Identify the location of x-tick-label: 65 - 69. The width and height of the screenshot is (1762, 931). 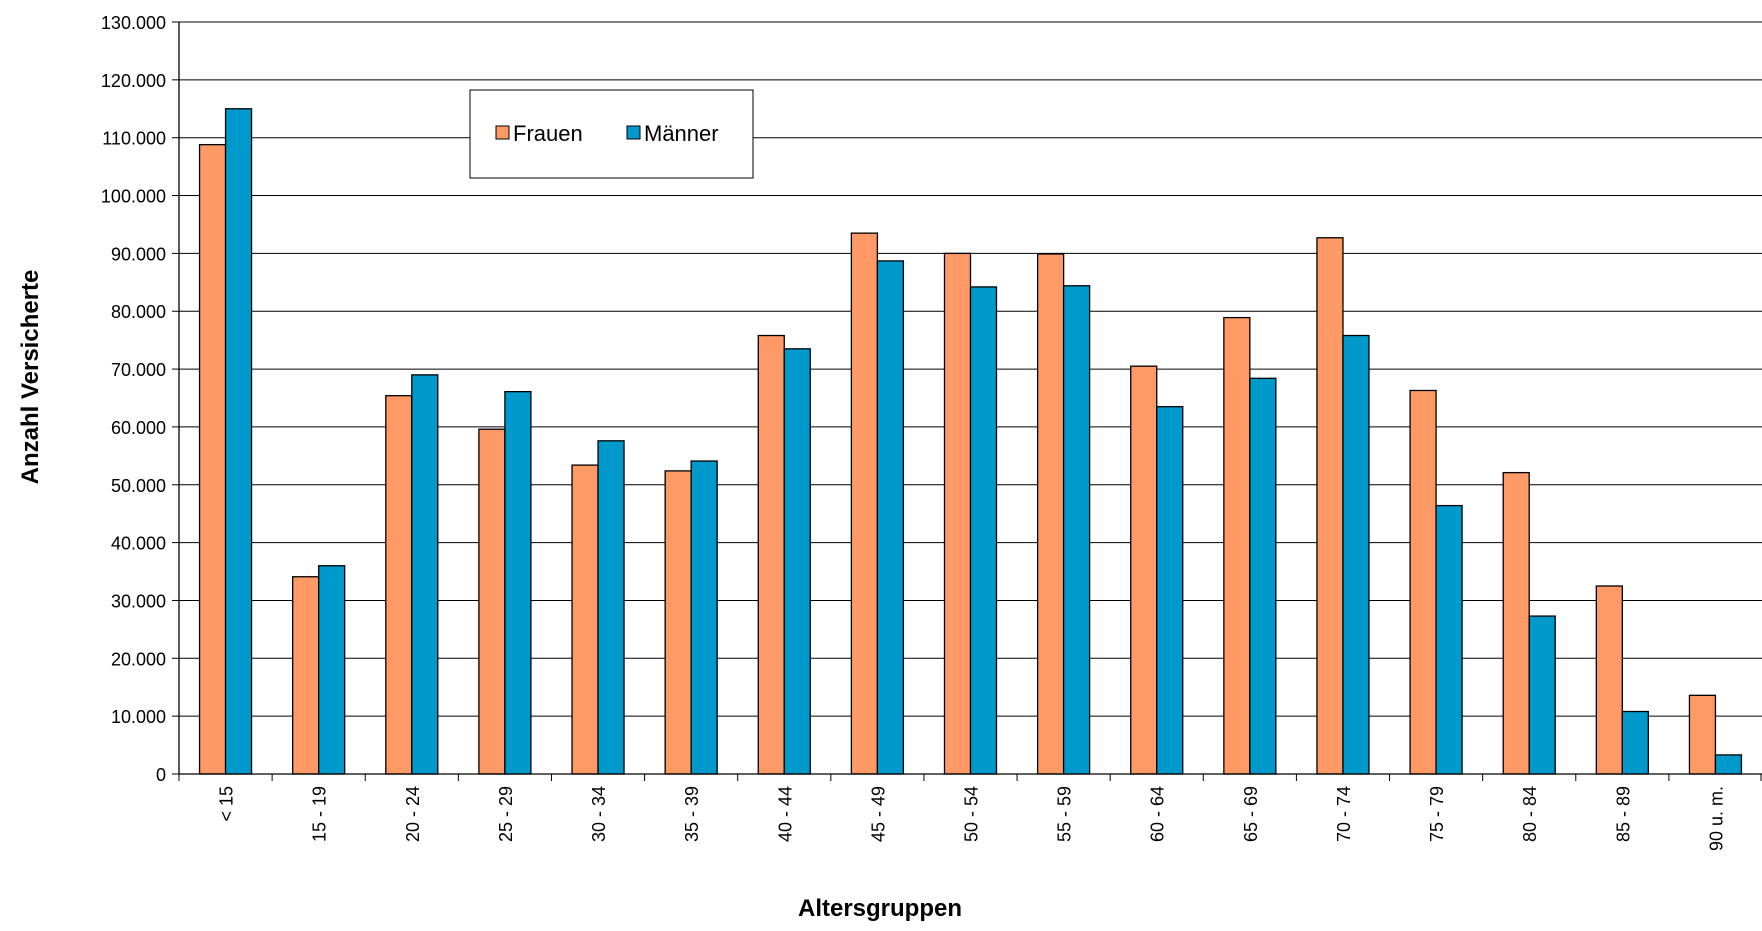
(1251, 814).